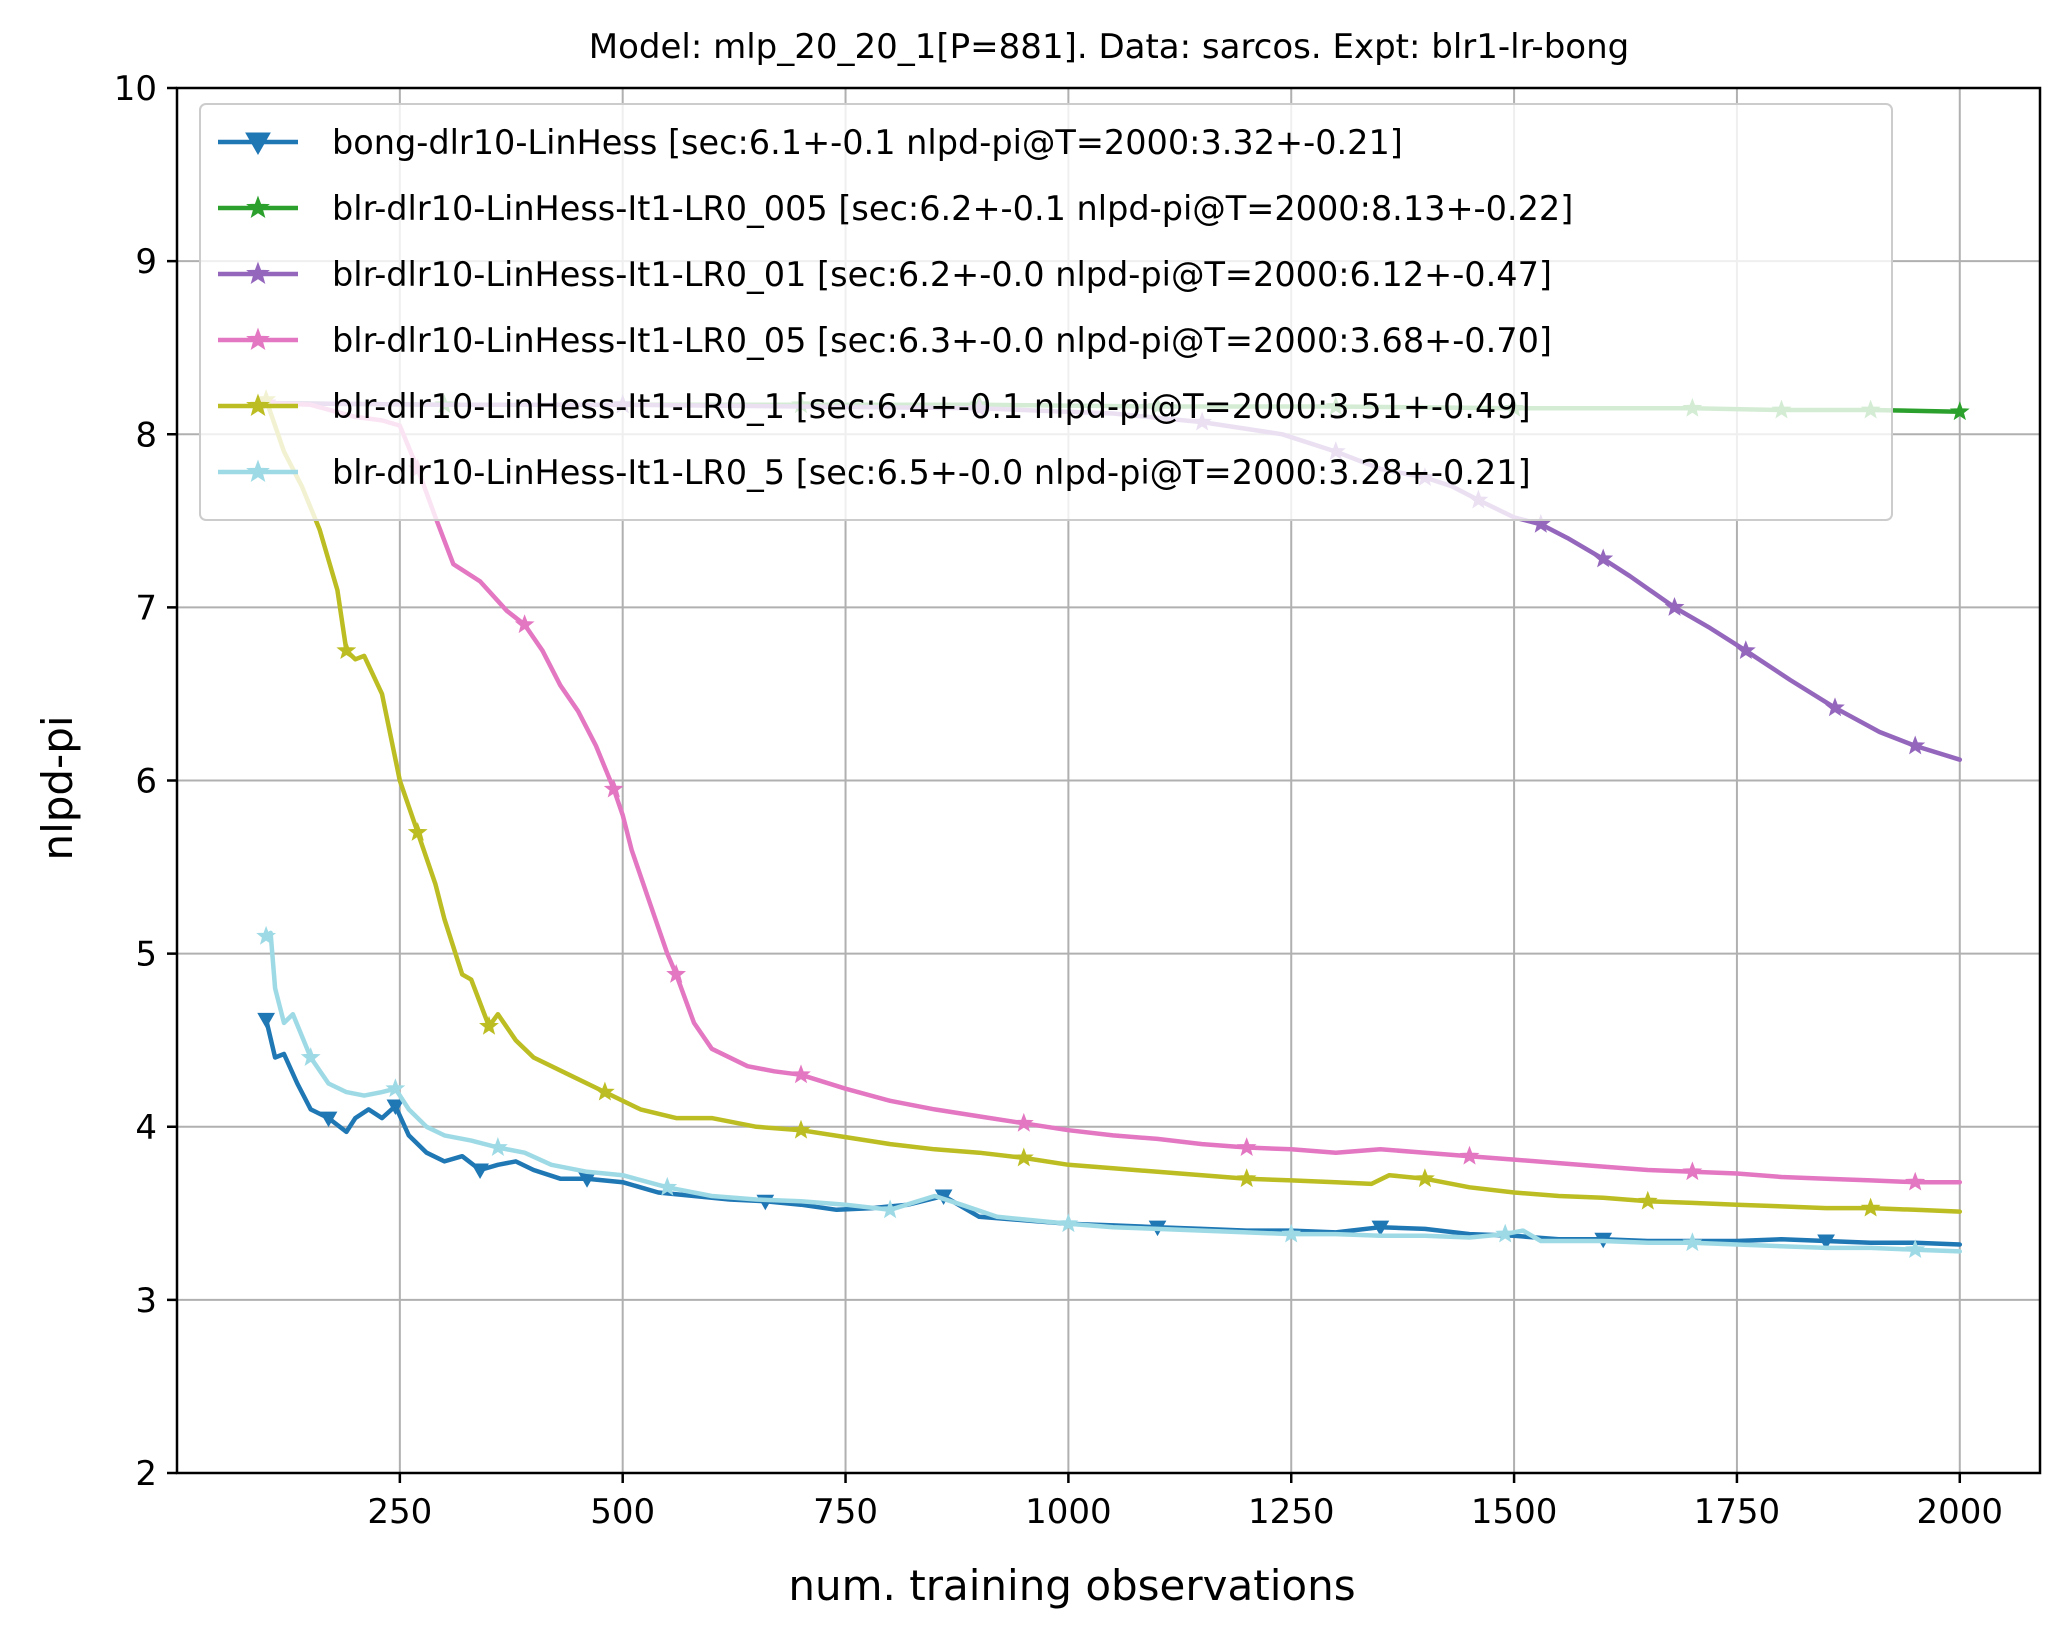 This screenshot has height=1639, width=2066. What do you see at coordinates (399, 1512) in the screenshot?
I see `x-tick-label: 250` at bounding box center [399, 1512].